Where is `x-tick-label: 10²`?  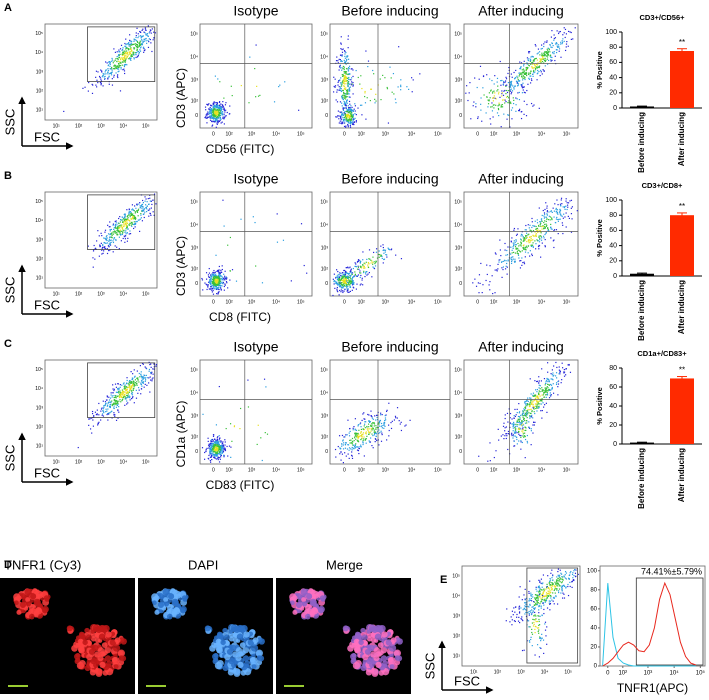
x-tick-label: 10² is located at coordinates (362, 134).